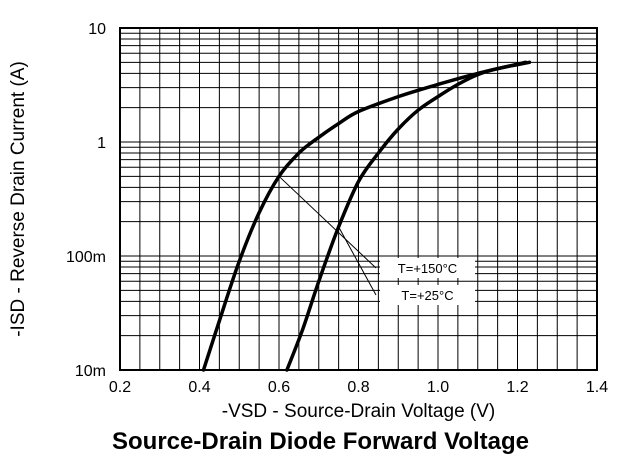 The width and height of the screenshot is (641, 468). What do you see at coordinates (427, 281) in the screenshot?
I see `annotation-boxes: T=+150°C T=+25°C` at bounding box center [427, 281].